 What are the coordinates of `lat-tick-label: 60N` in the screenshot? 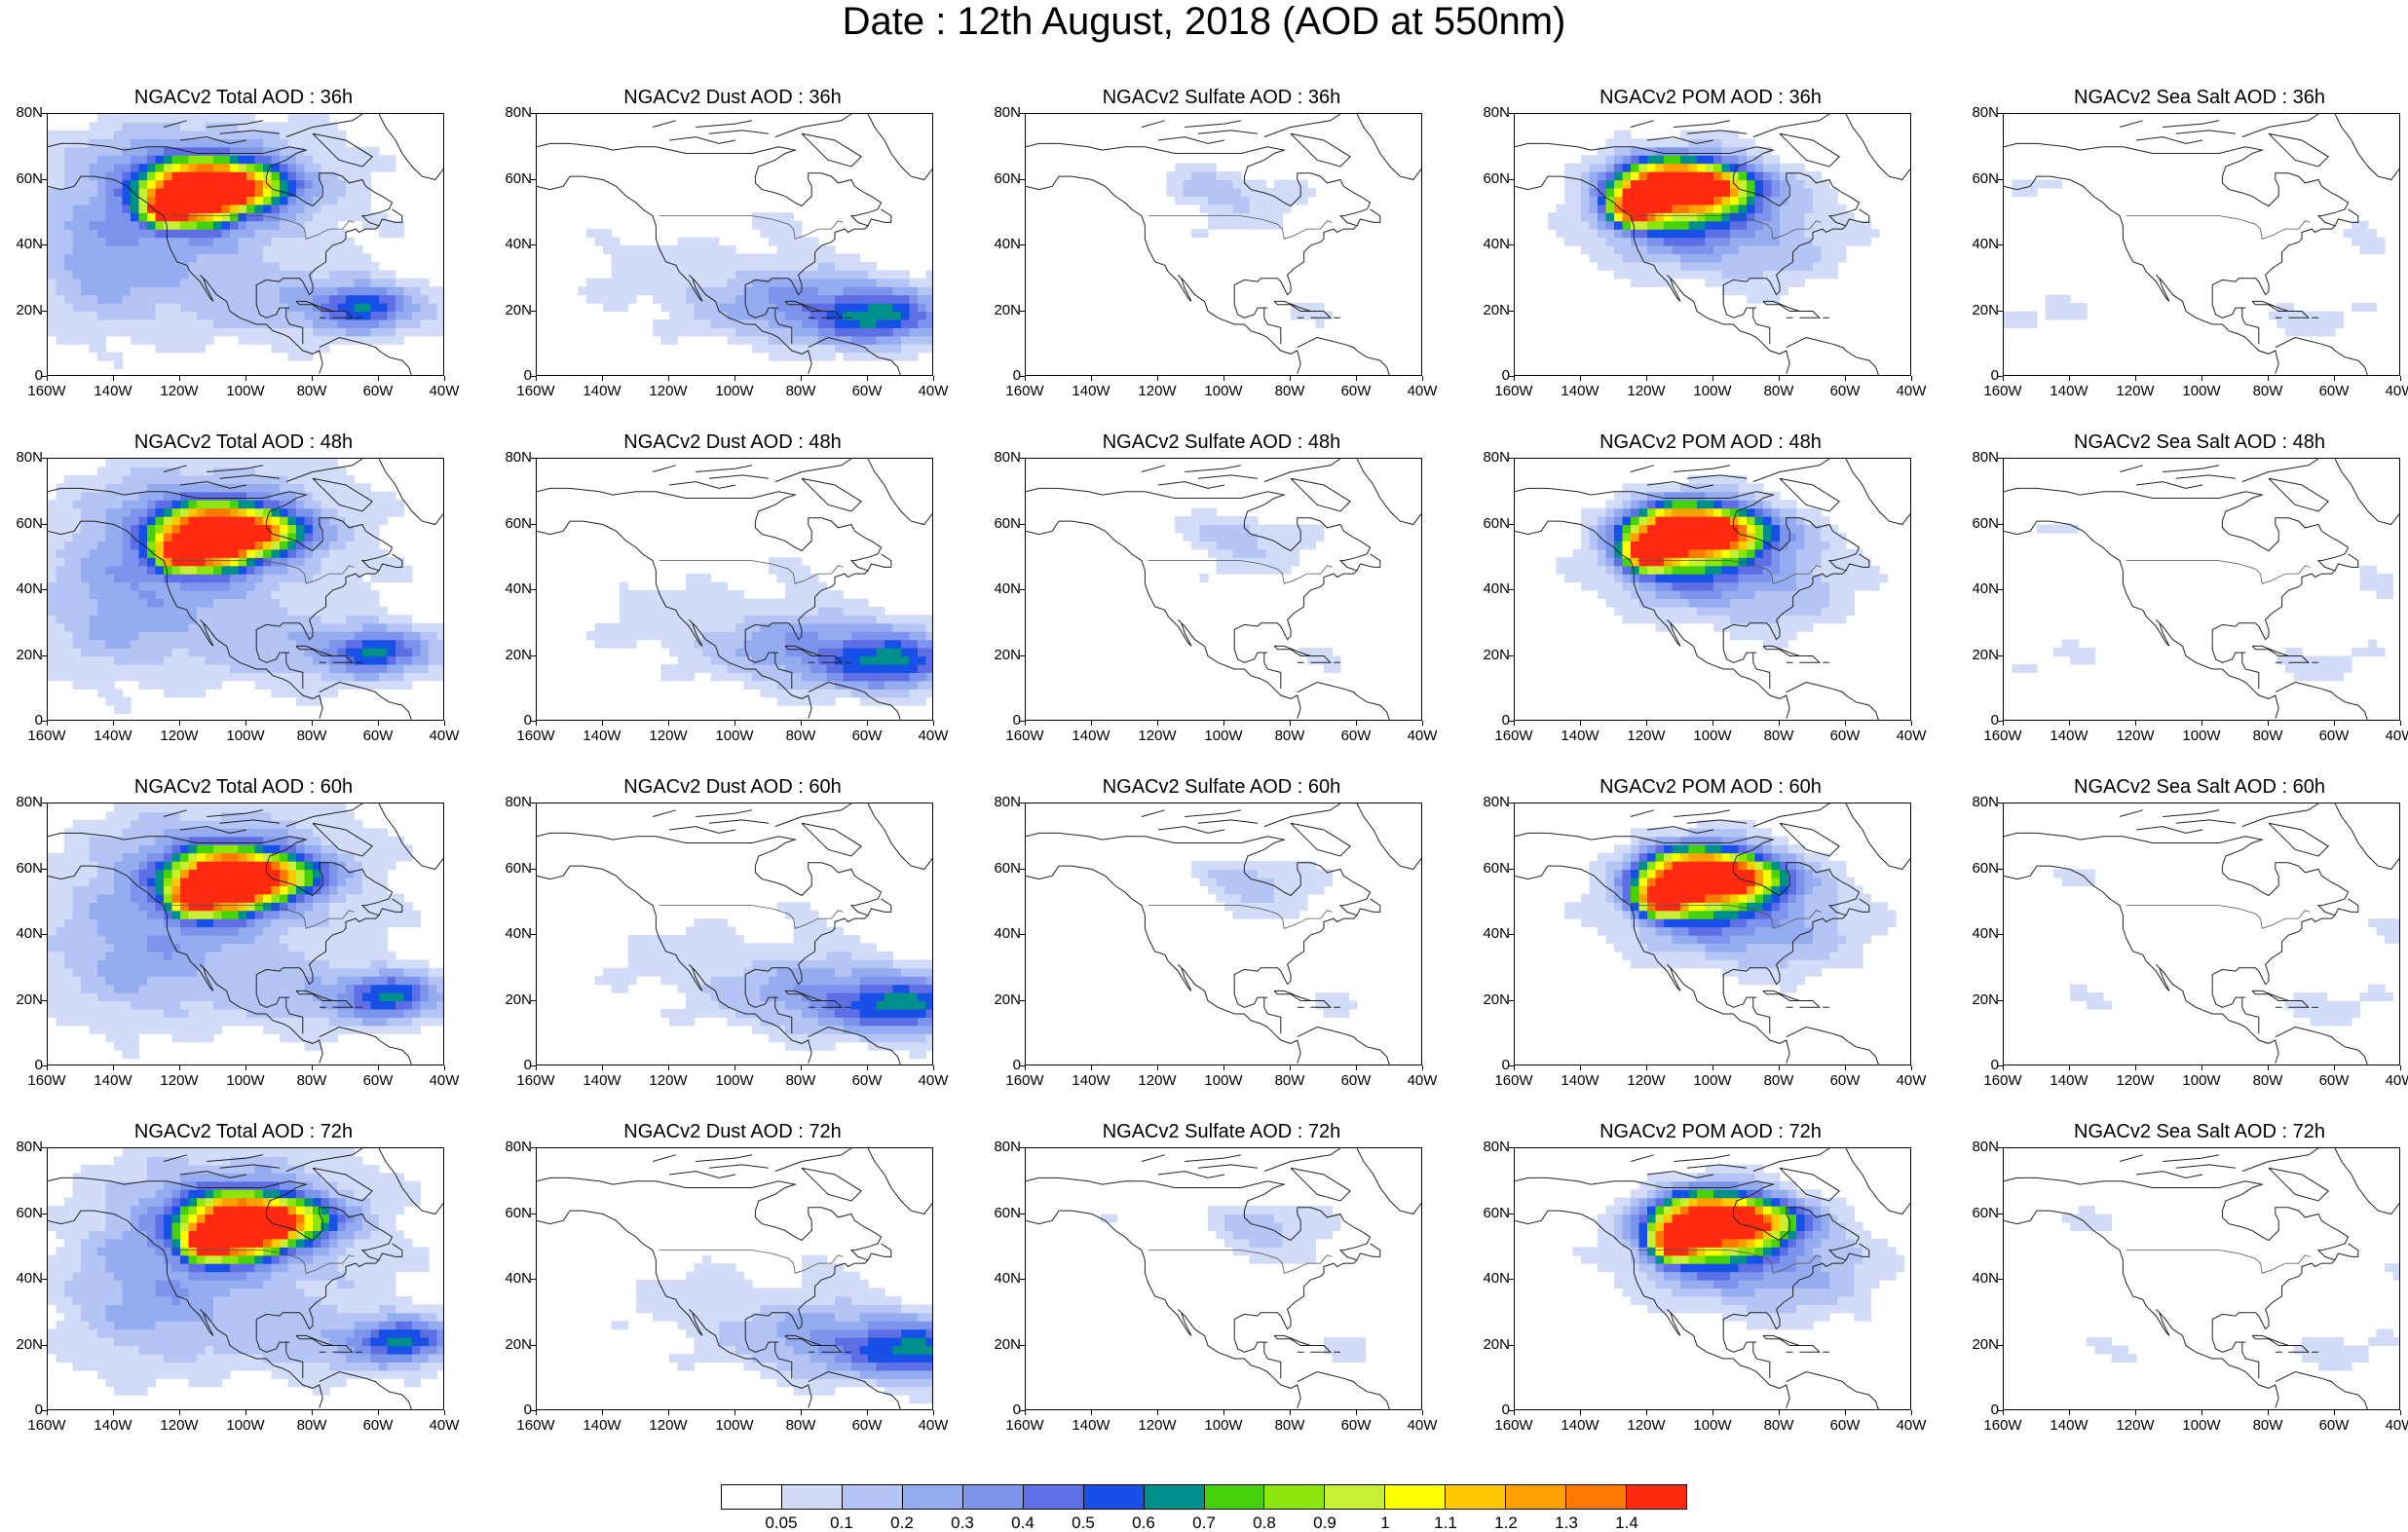 It's located at (510, 524).